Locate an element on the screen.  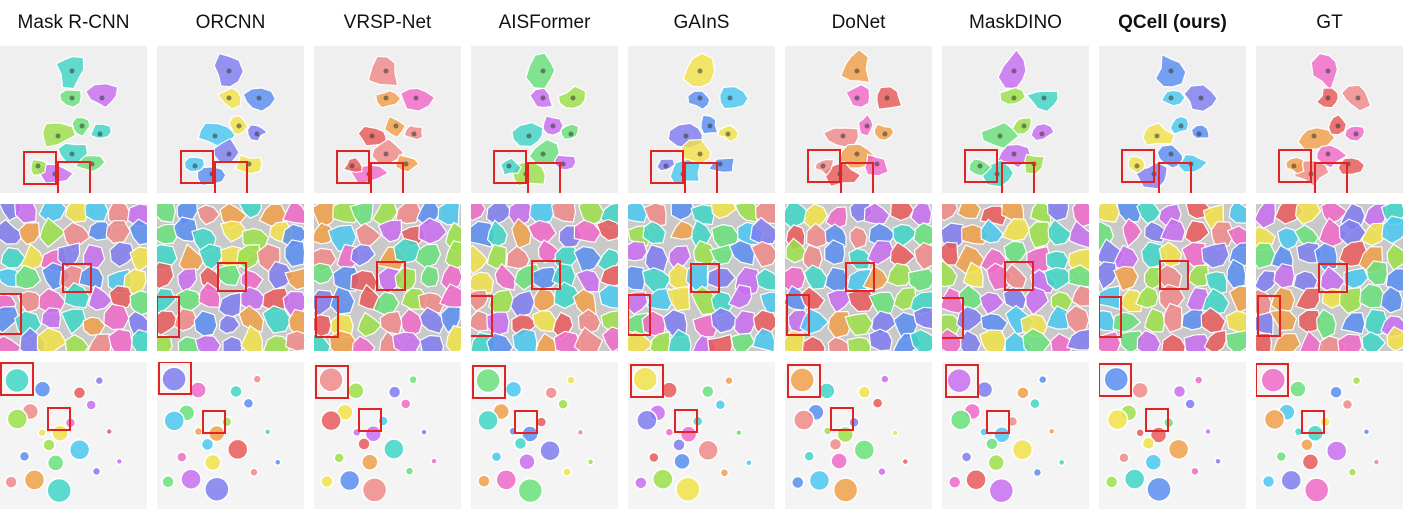
column-title: MaskDINO is located at coordinates (1015, 22).